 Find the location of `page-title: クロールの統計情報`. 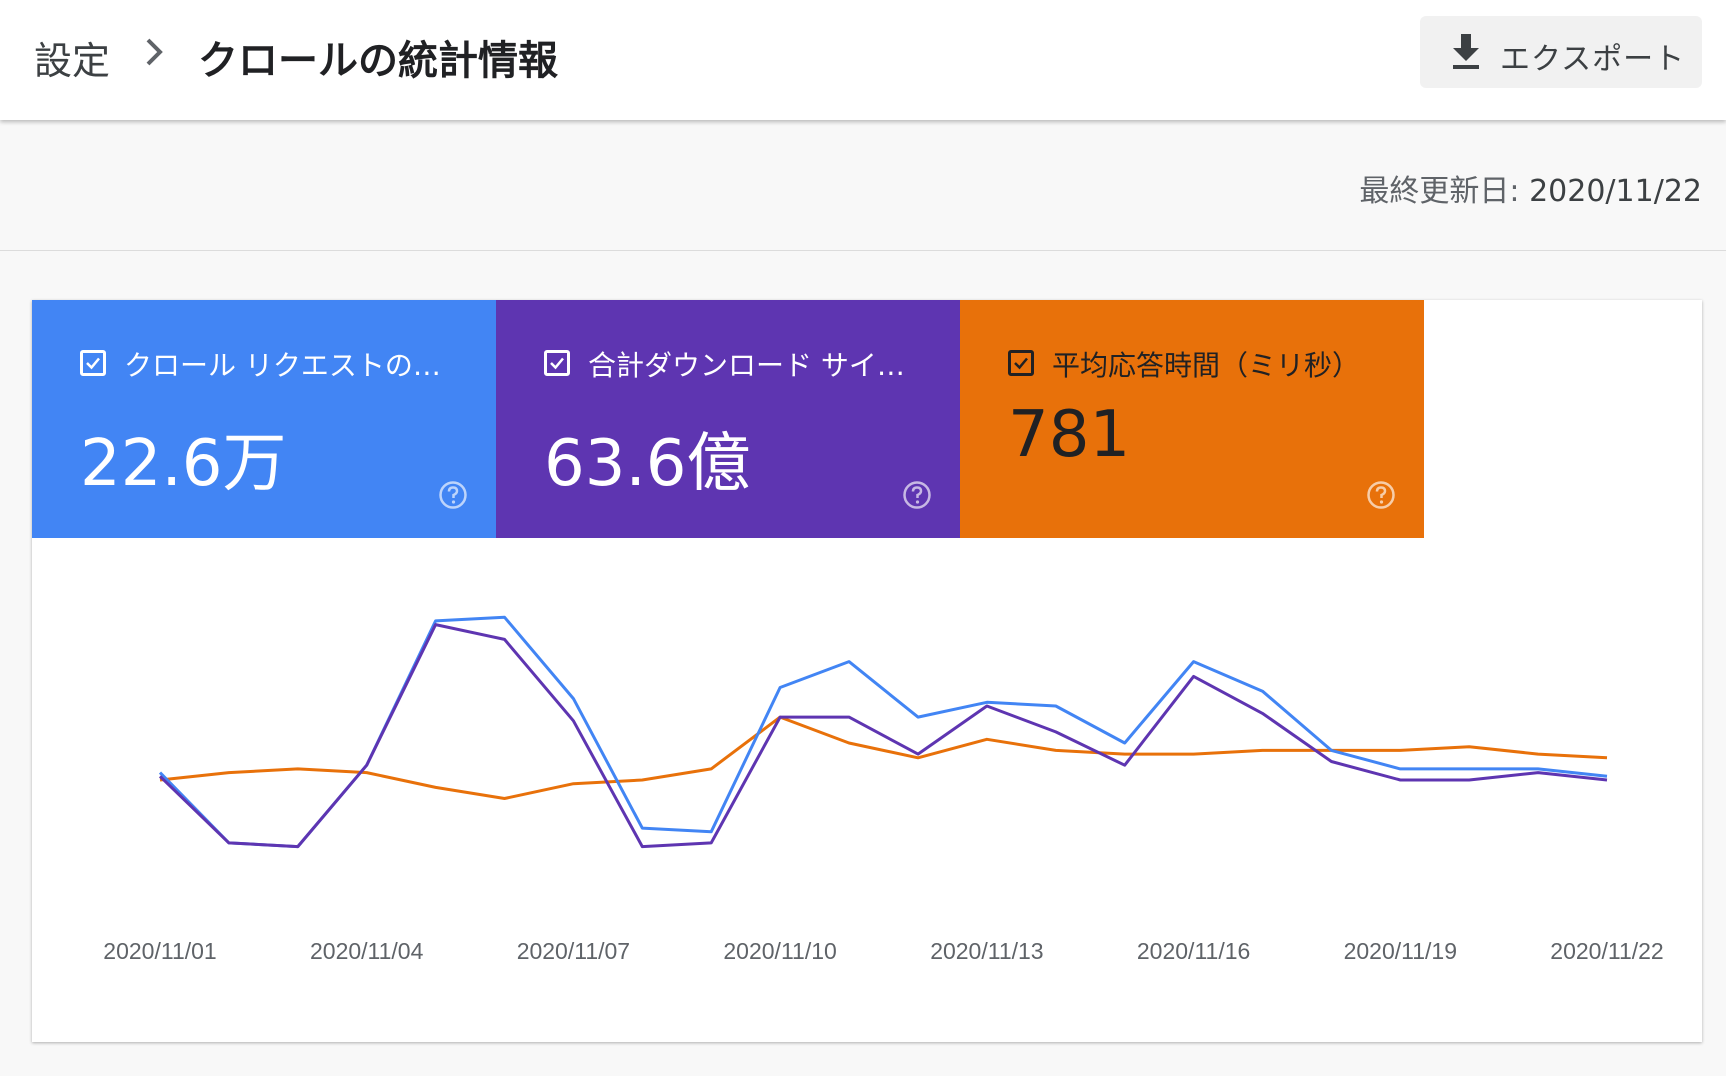

page-title: クロールの統計情報 is located at coordinates (378, 61).